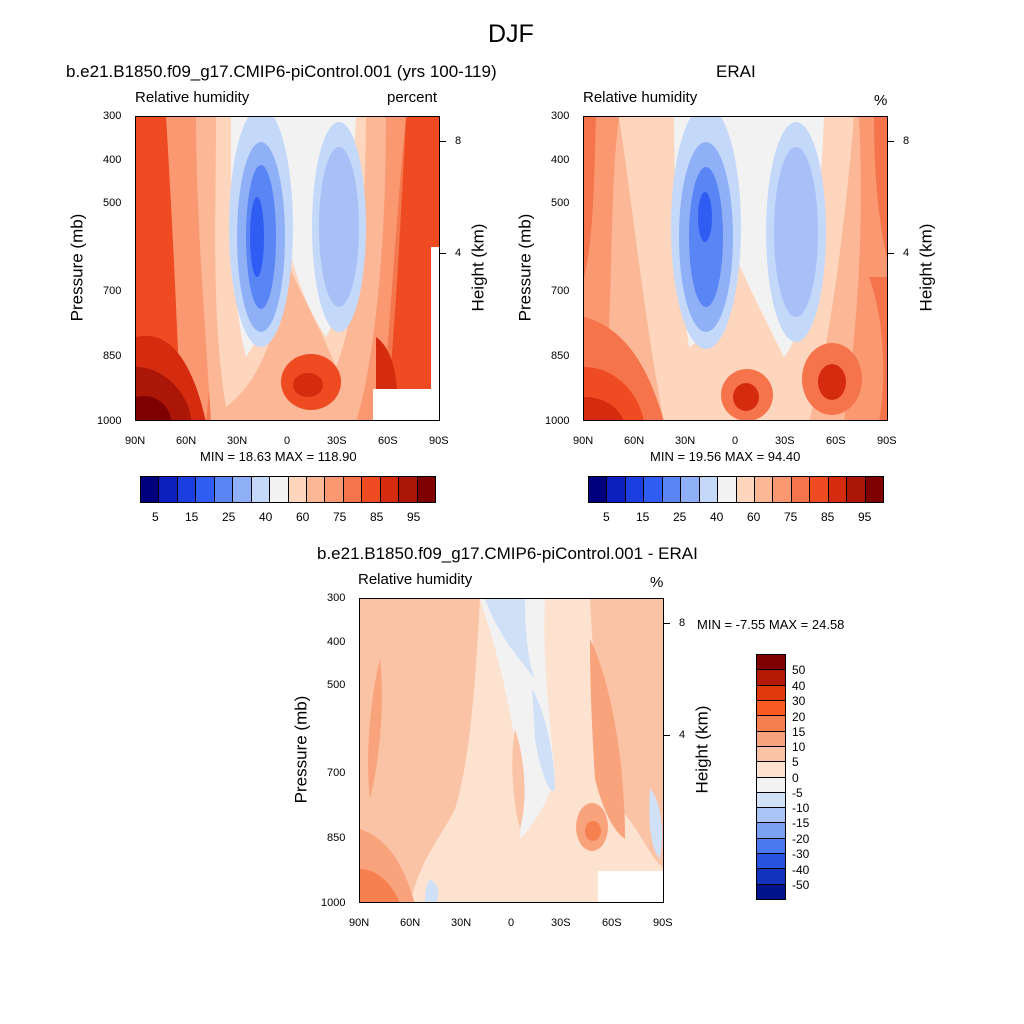  What do you see at coordinates (799, 701) in the screenshot?
I see `colorbar-label: 30` at bounding box center [799, 701].